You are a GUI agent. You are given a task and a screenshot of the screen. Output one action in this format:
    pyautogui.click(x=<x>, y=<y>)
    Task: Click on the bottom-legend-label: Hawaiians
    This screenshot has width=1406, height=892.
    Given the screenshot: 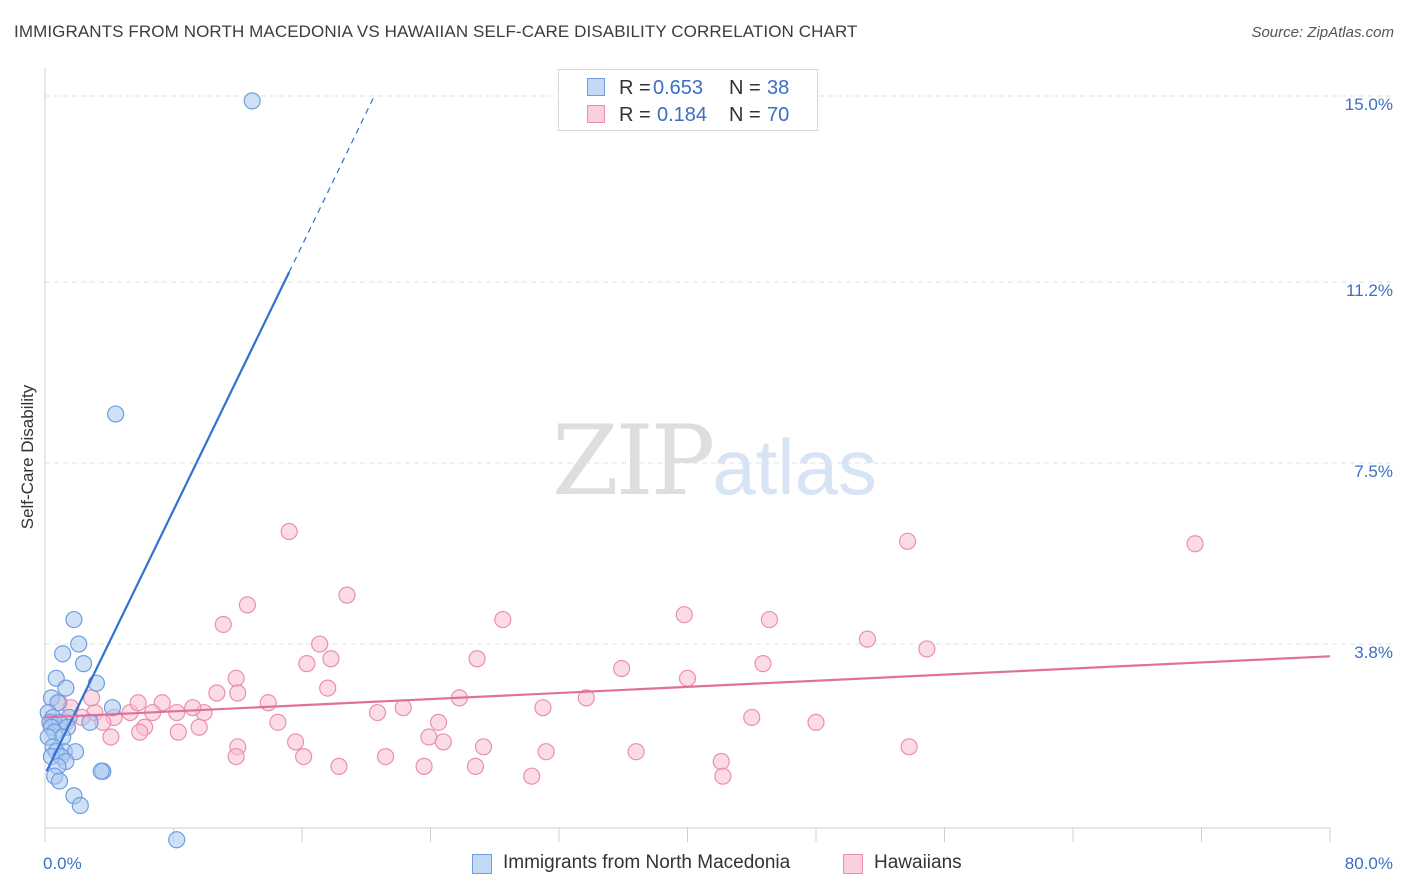 What is the action you would take?
    pyautogui.click(x=918, y=862)
    